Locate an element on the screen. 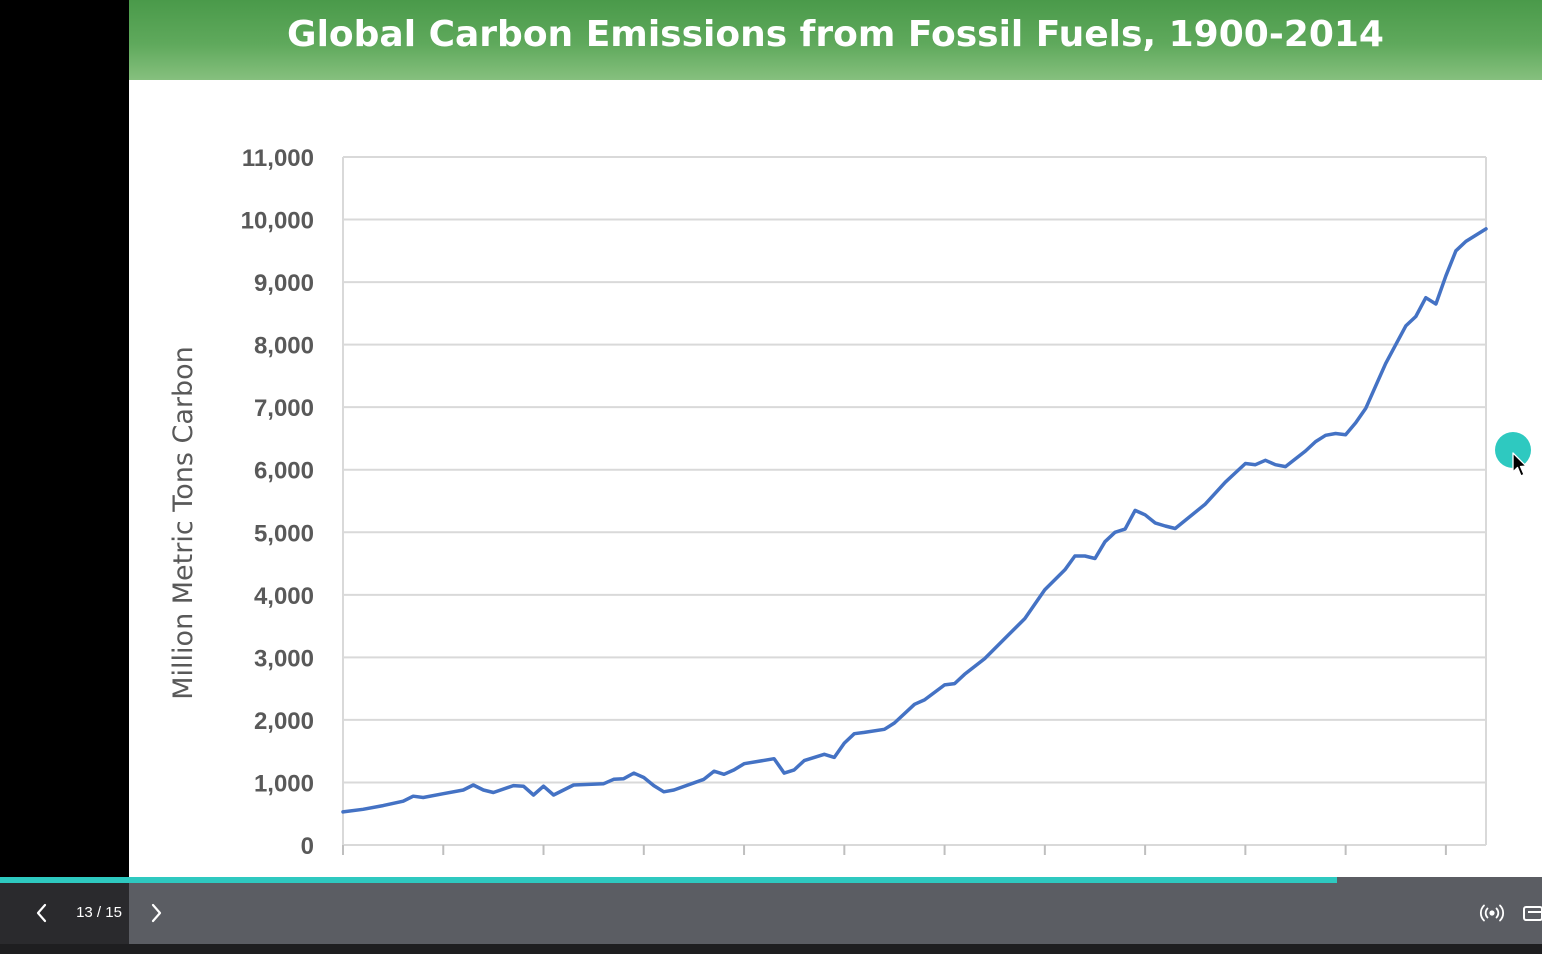  chevron-left-icon is located at coordinates (41, 913).